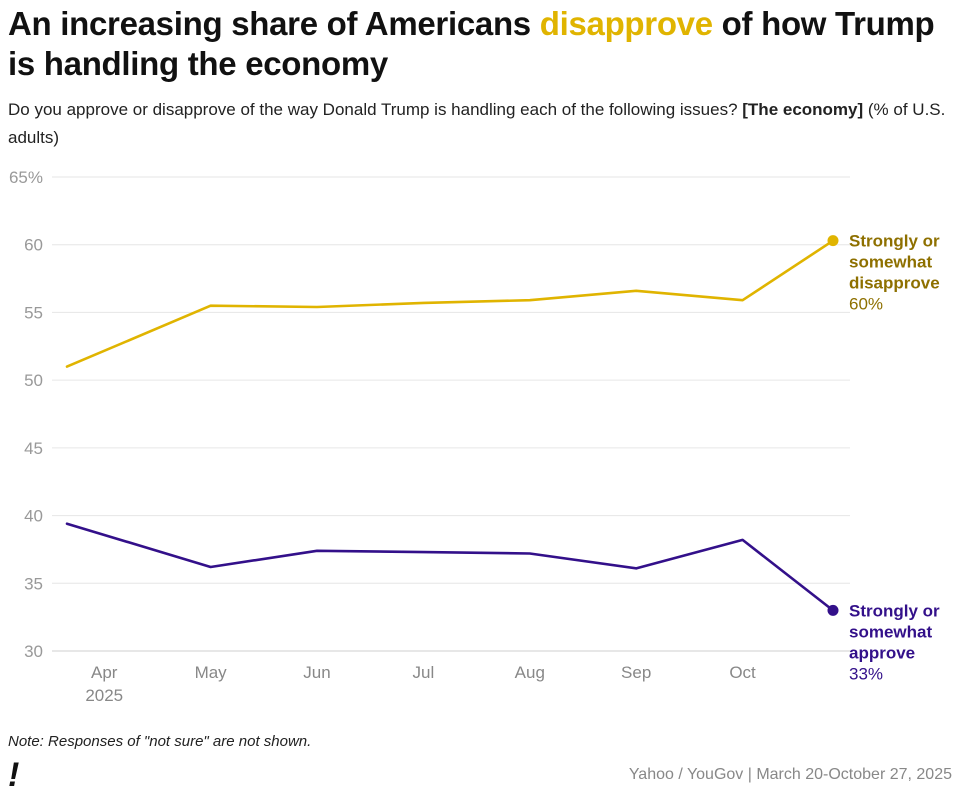 Image resolution: width=960 pixels, height=801 pixels. I want to click on subtitle-issue: [The economy], so click(803, 109).